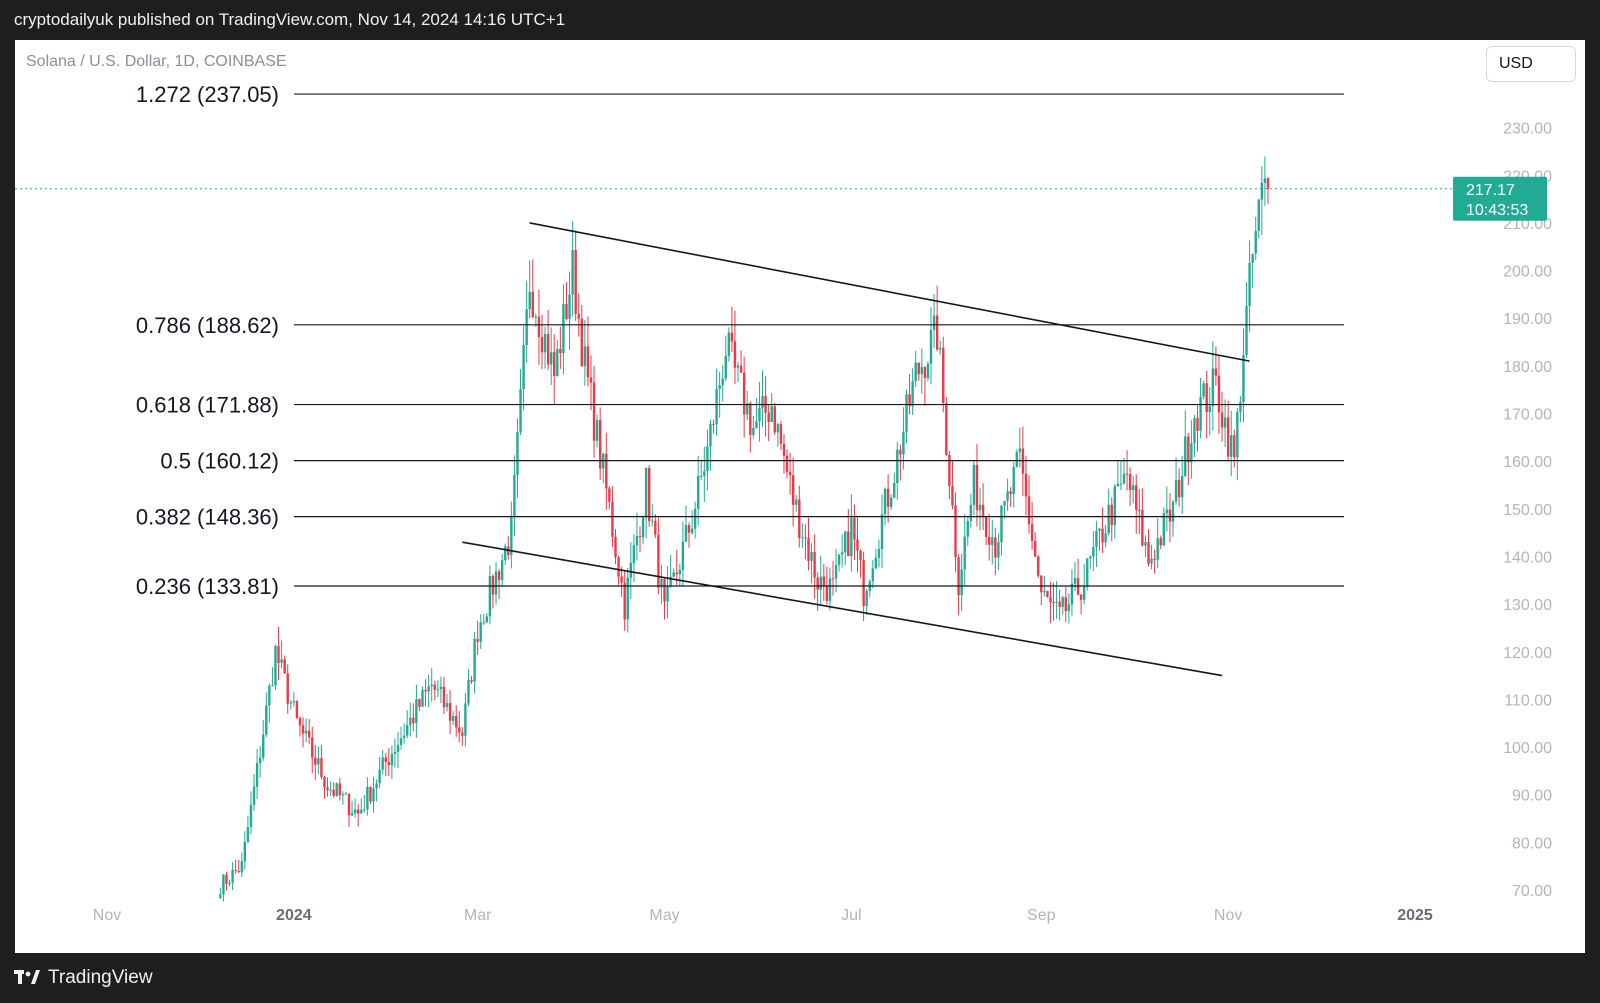 Image resolution: width=1600 pixels, height=1003 pixels. What do you see at coordinates (1531, 64) in the screenshot?
I see `currency-selector: USD` at bounding box center [1531, 64].